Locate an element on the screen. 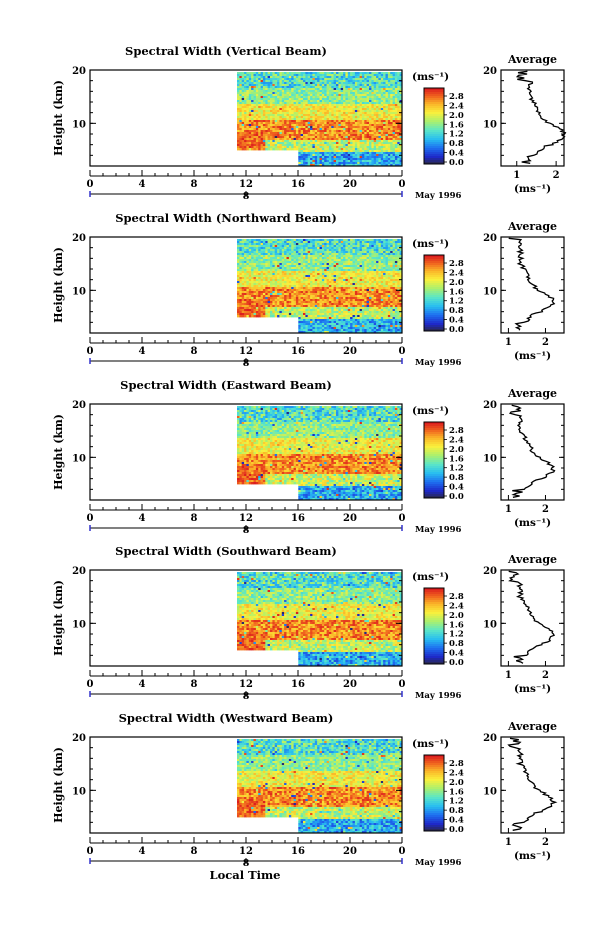 The width and height of the screenshot is (616, 929). x-tick-label: 8 is located at coordinates (194, 184).